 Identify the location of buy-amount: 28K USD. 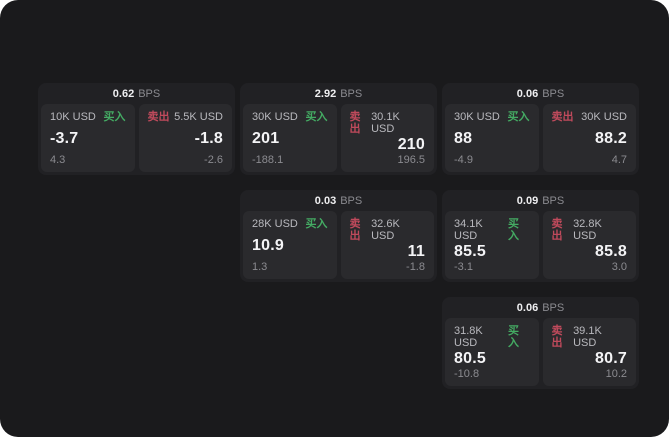
(275, 224).